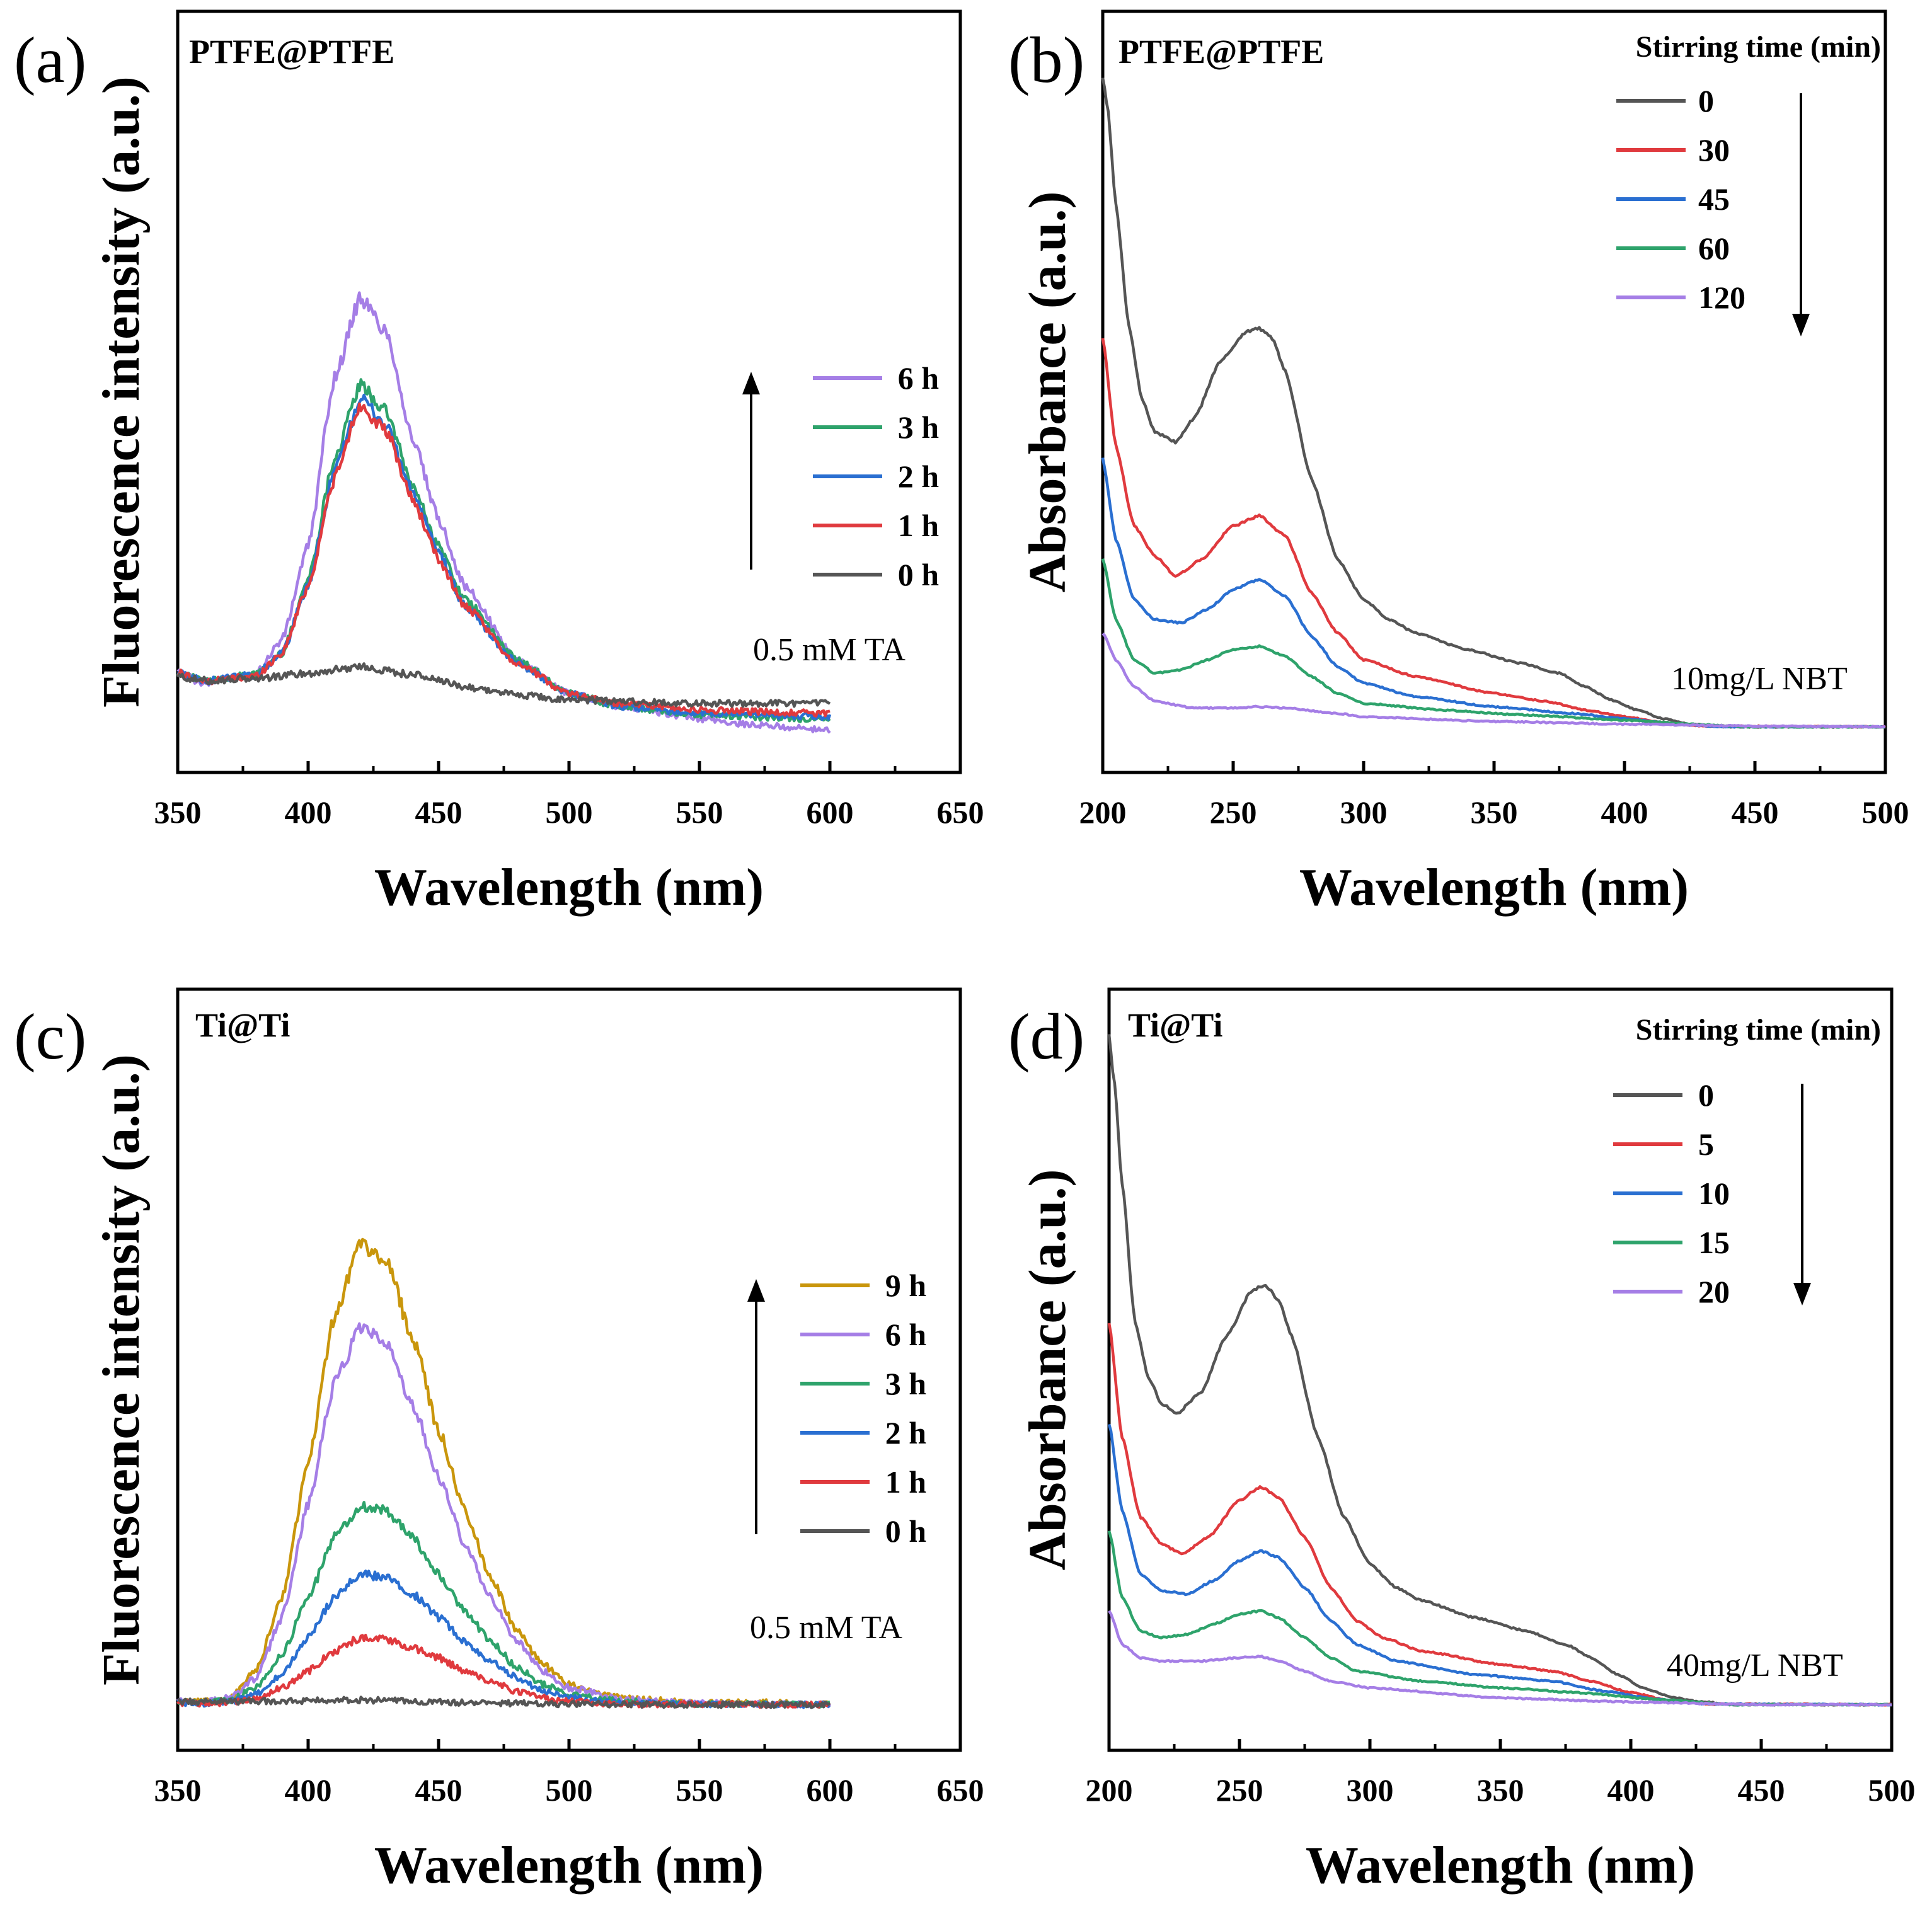 The width and height of the screenshot is (1932, 1911). I want to click on legend-label: 15, so click(1714, 1242).